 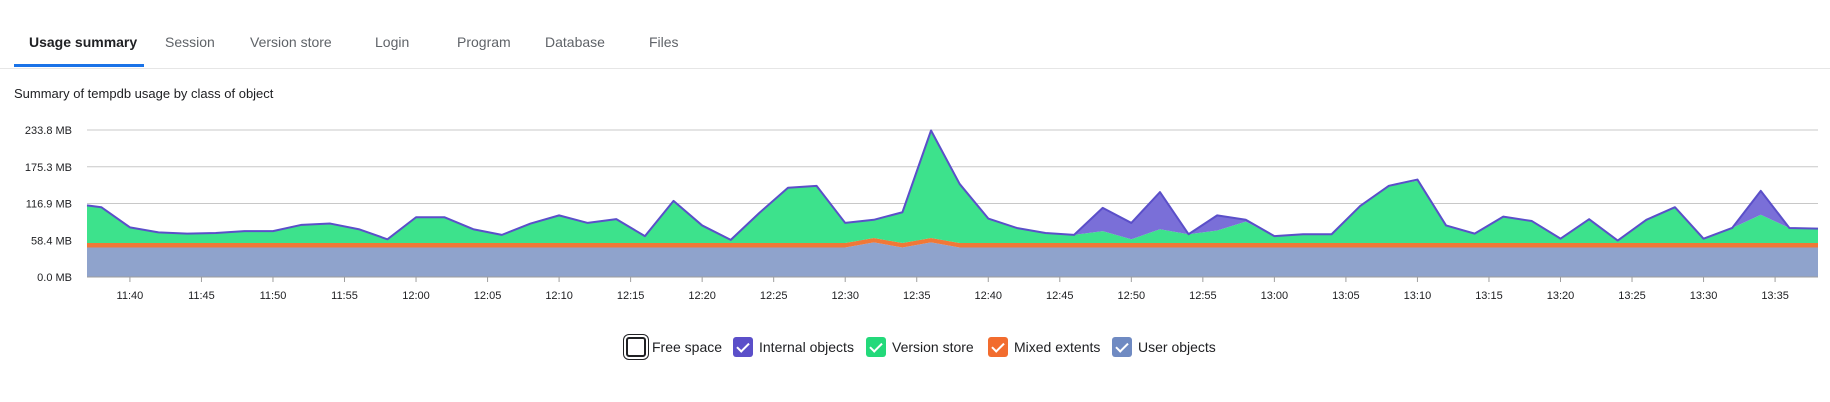 I want to click on legend-label: Version store, so click(x=933, y=347).